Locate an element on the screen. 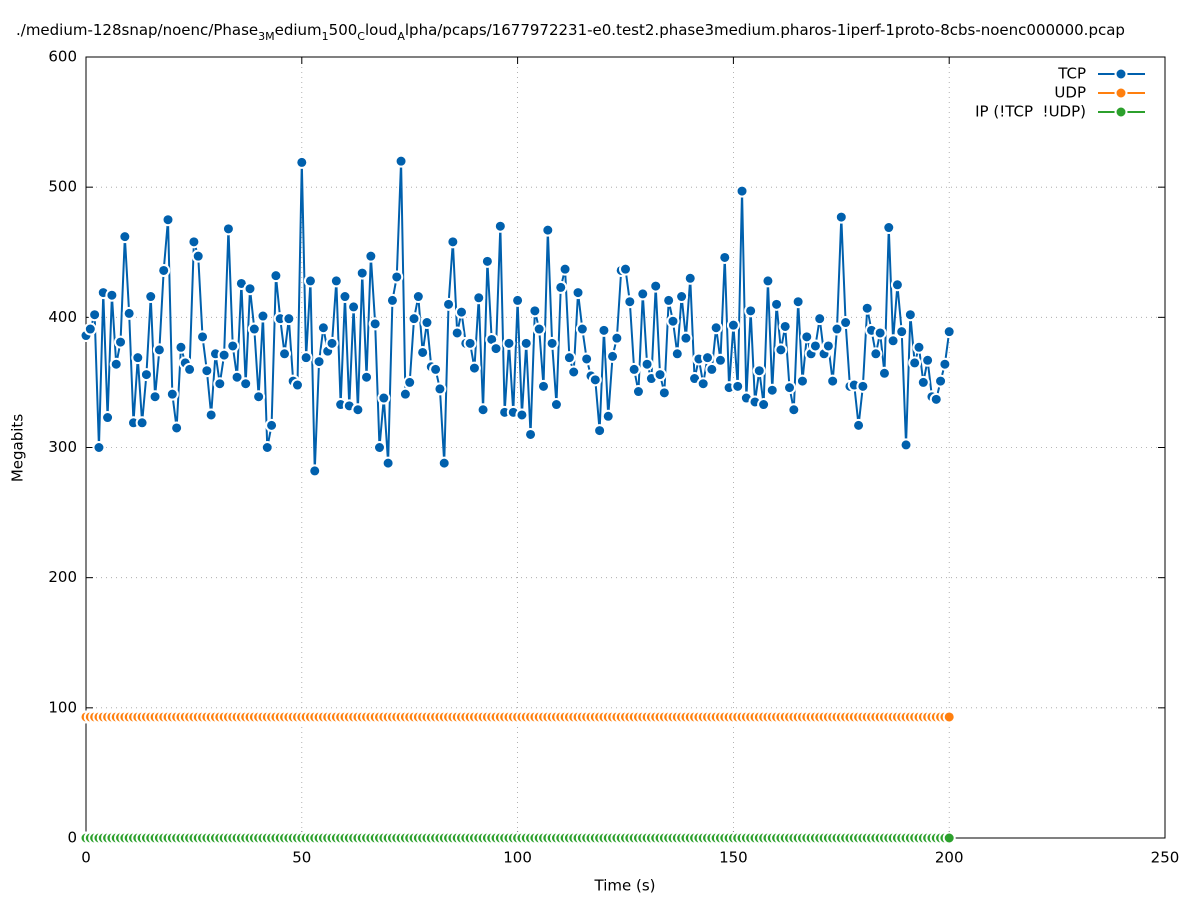  legend-marker is located at coordinates (1121, 112).